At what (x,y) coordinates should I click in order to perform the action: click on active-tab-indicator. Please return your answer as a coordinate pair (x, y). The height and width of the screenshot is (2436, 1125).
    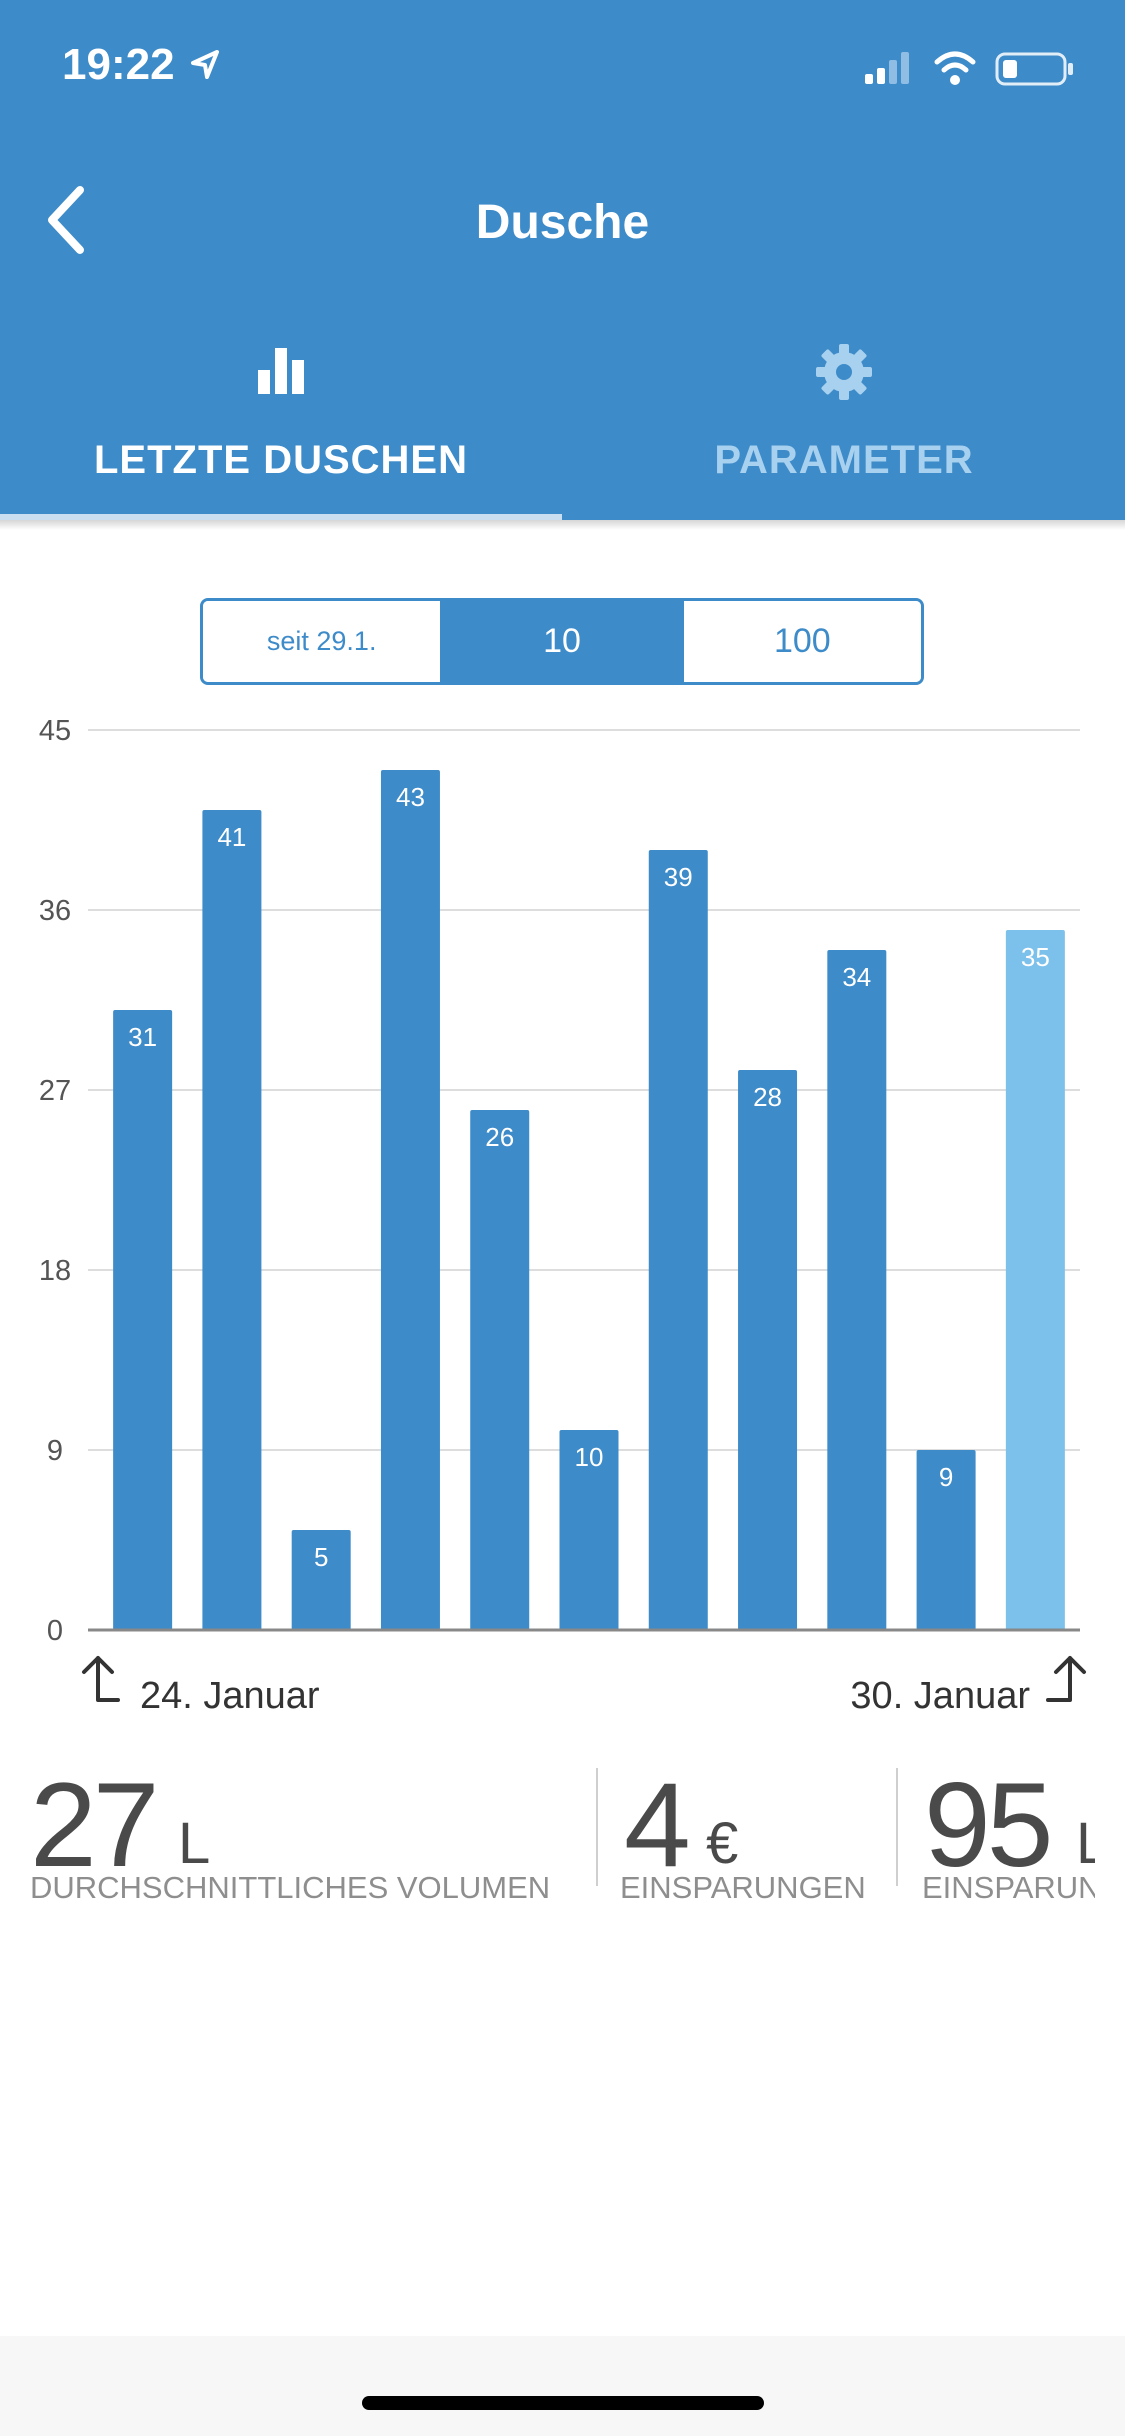
    Looking at the image, I should click on (281, 517).